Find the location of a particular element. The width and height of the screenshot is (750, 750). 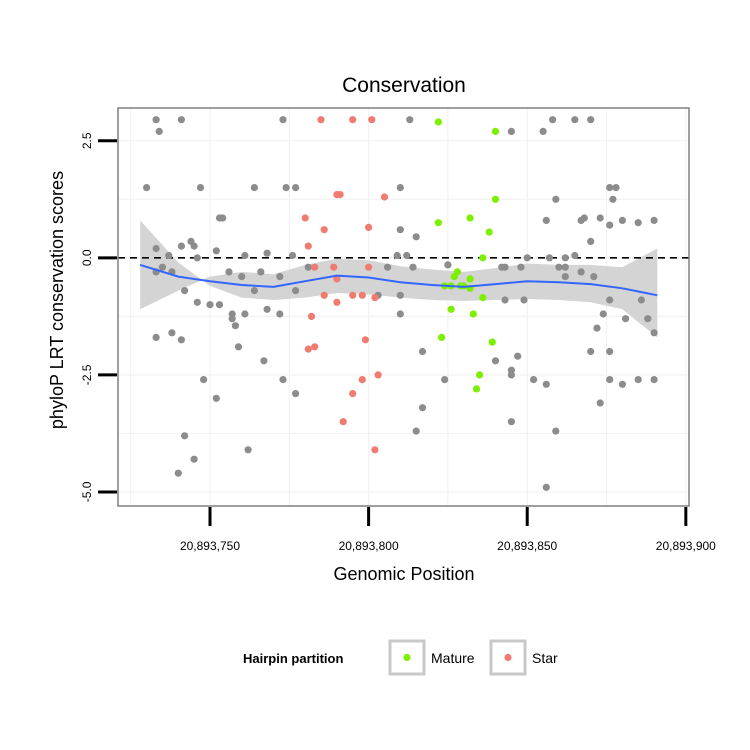

legend-dot-star is located at coordinates (508, 657).